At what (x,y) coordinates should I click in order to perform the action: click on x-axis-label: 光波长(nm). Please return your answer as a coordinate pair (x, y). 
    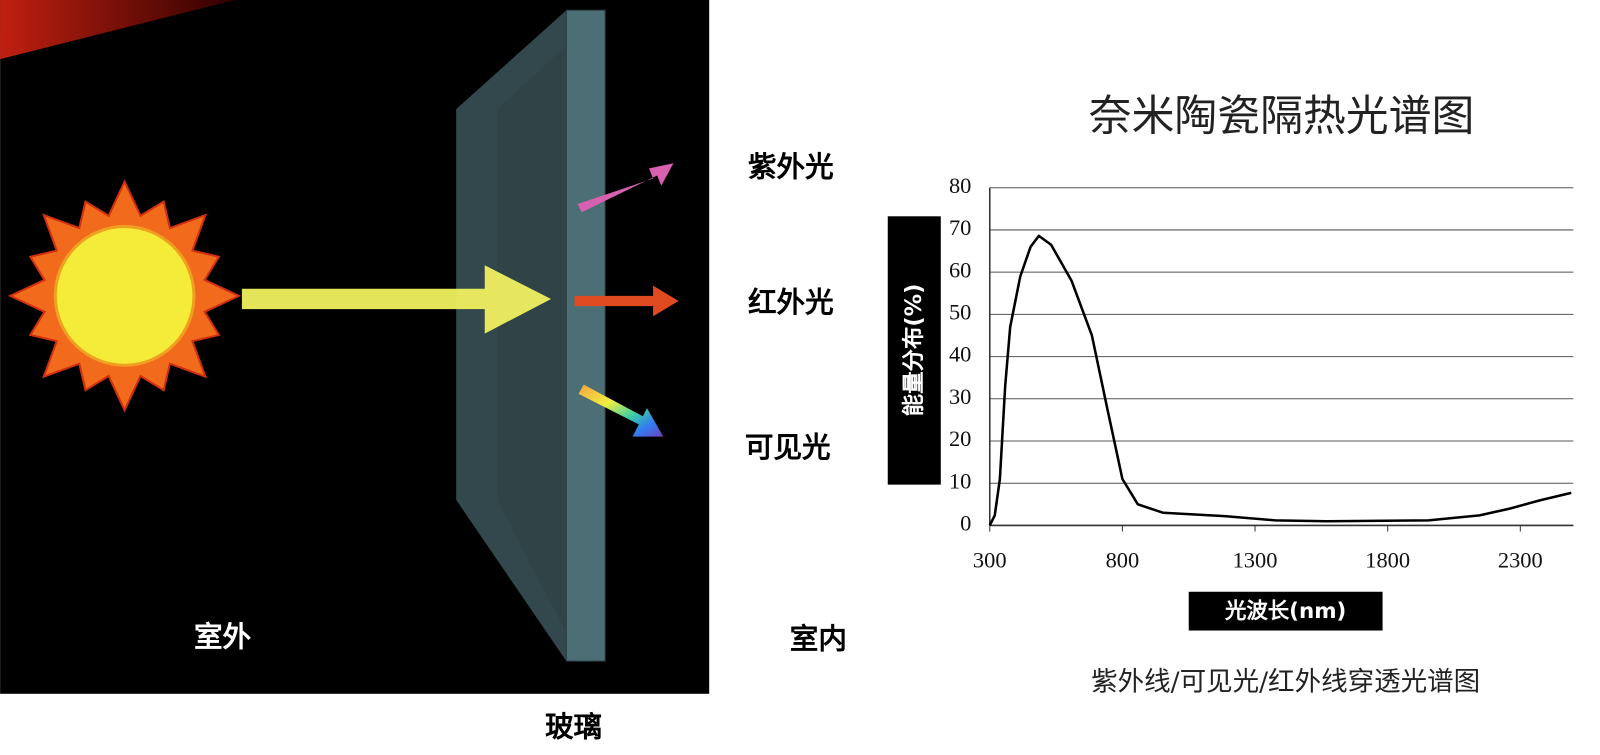
    Looking at the image, I should click on (1285, 611).